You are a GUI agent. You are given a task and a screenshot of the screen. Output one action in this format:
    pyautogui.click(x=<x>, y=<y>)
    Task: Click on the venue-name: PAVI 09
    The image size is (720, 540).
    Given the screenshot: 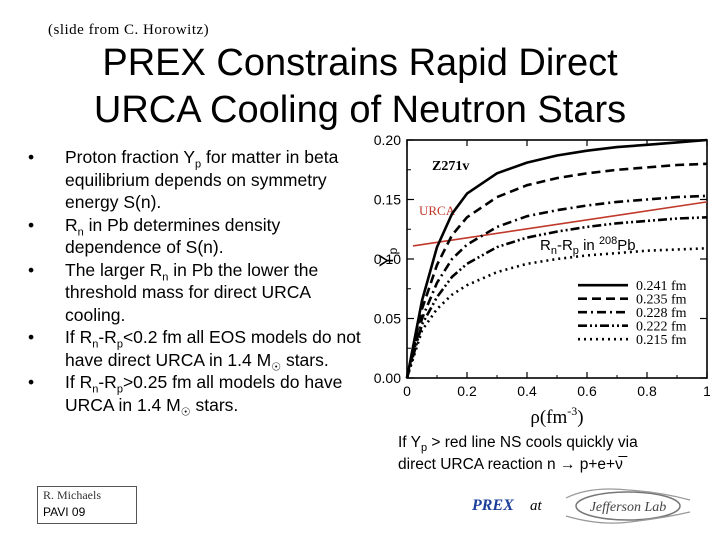 What is the action you would take?
    pyautogui.click(x=64, y=512)
    